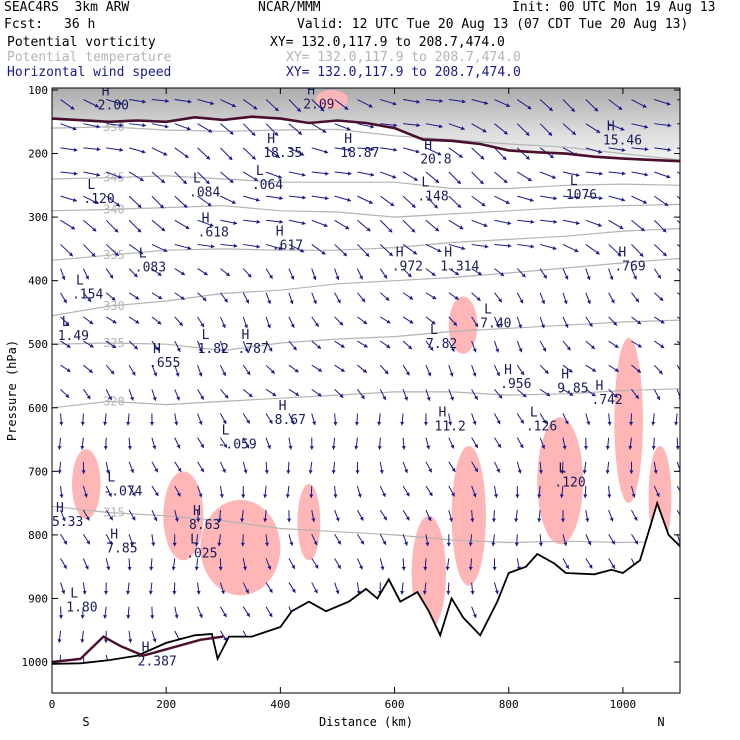 Image resolution: width=740 pixels, height=740 pixels. Describe the element at coordinates (678, 221) in the screenshot. I see `wind-vector-shaft` at that location.